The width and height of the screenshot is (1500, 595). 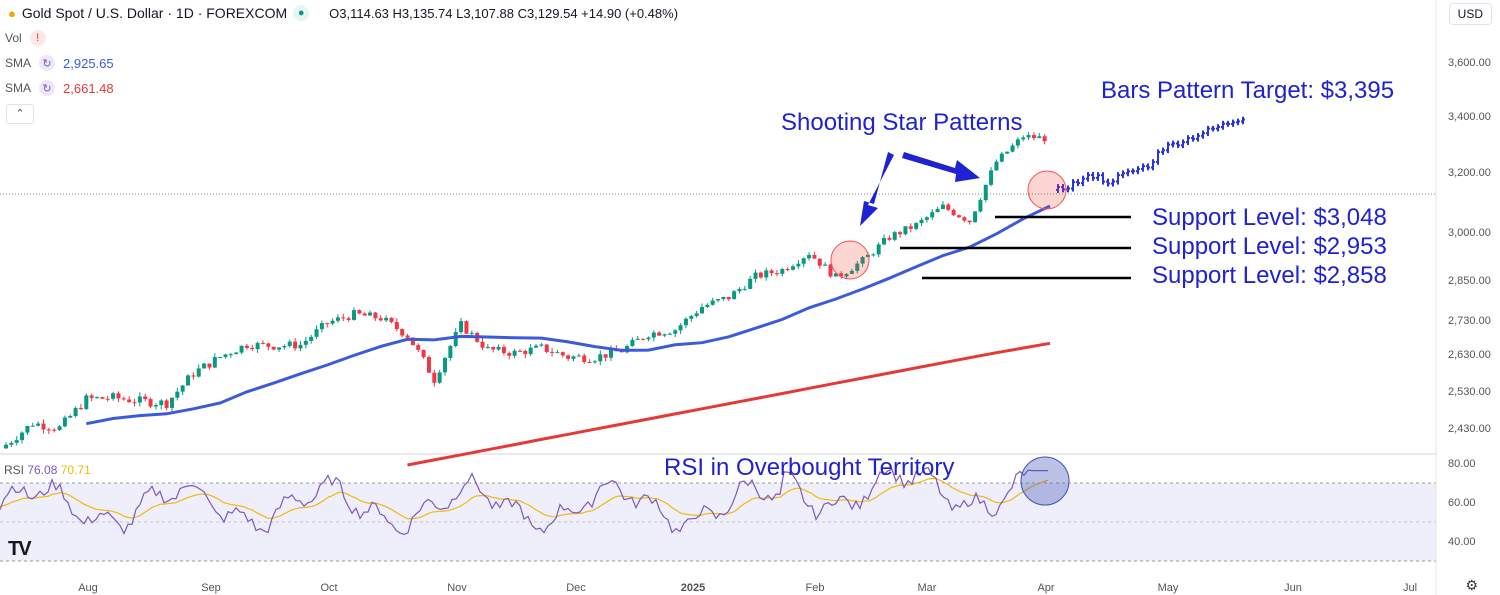 What do you see at coordinates (59, 63) in the screenshot?
I see `sma1-indicator: SMA ↻ 2,925.65` at bounding box center [59, 63].